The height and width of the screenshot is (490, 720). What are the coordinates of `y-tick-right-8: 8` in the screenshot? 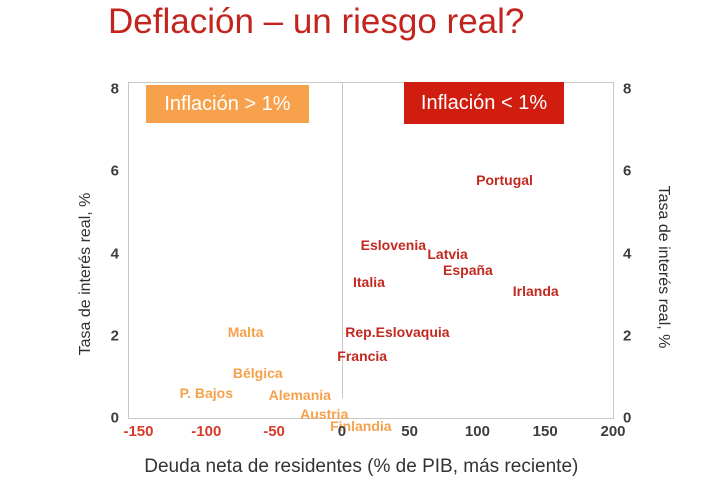 It's located at (627, 89).